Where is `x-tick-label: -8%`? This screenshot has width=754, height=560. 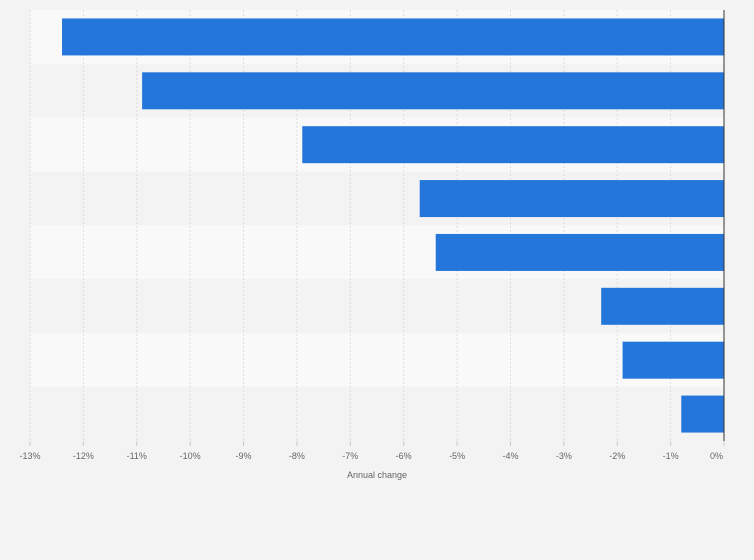
x-tick-label: -8% is located at coordinates (297, 456).